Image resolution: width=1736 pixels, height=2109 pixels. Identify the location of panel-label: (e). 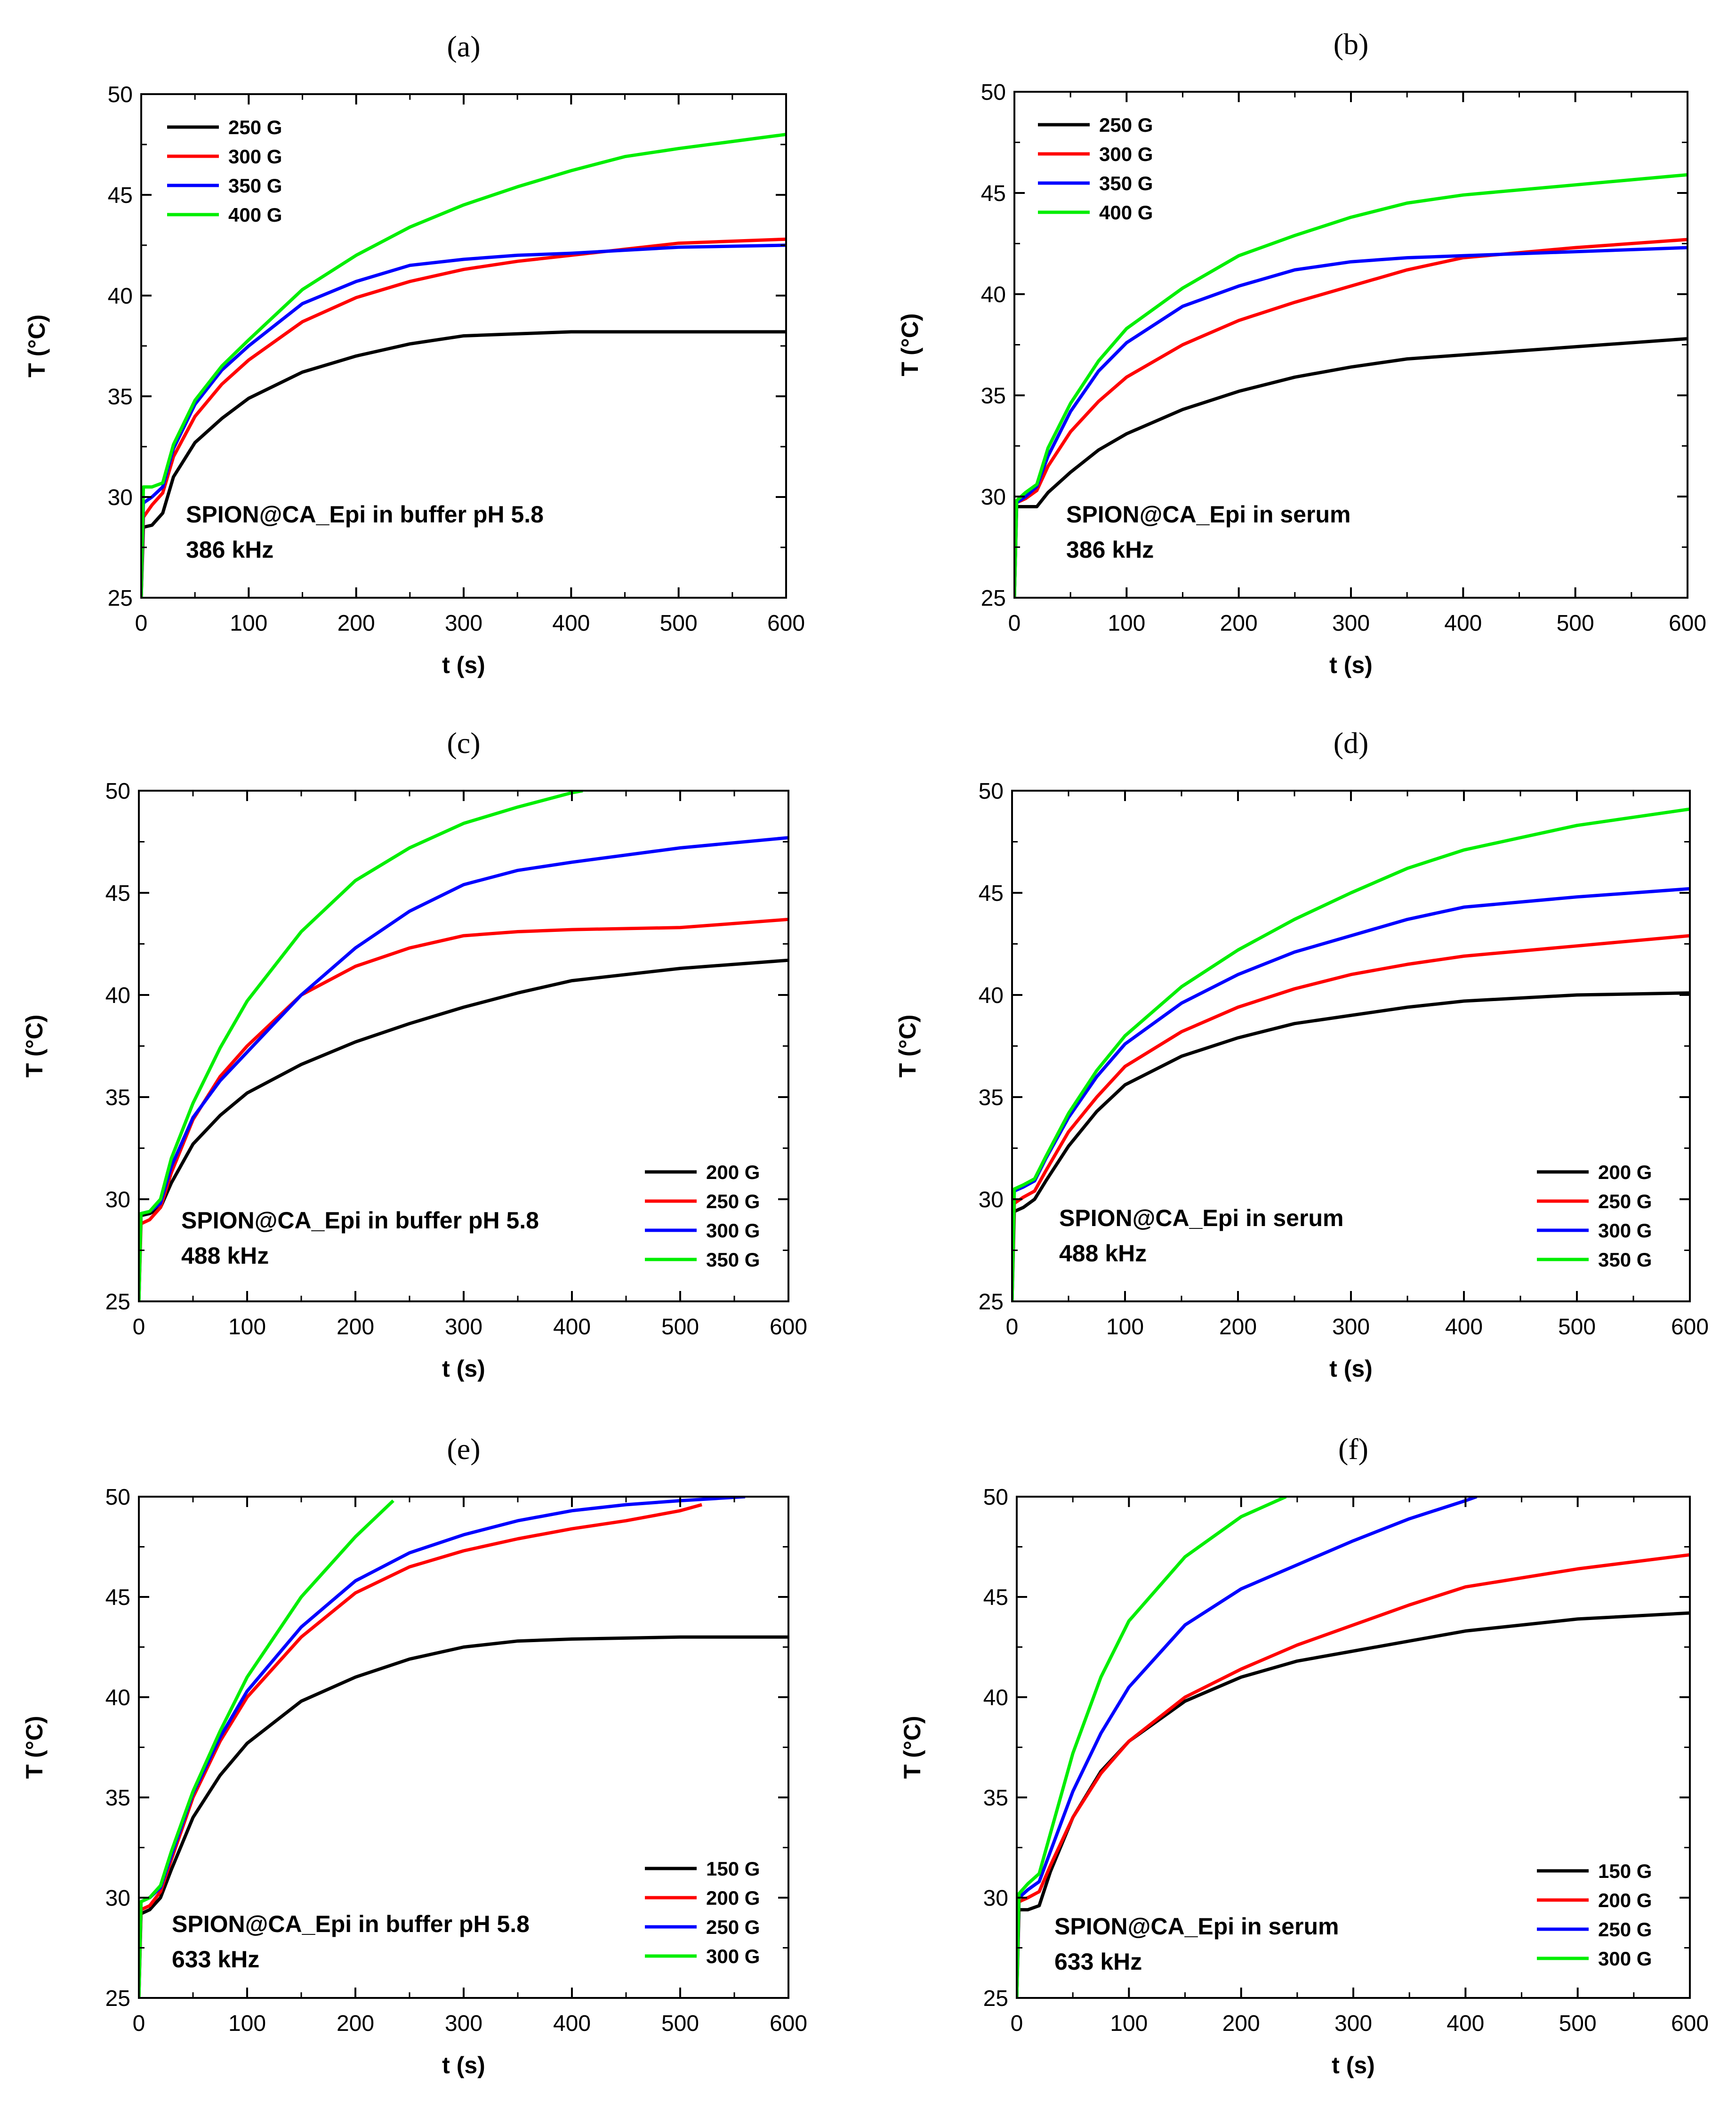
(464, 1449).